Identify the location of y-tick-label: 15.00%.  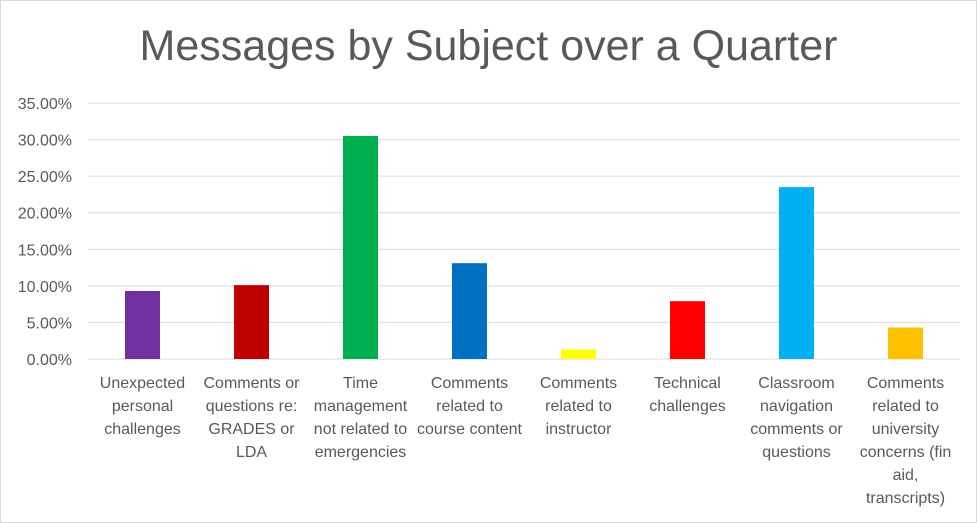
(45, 250).